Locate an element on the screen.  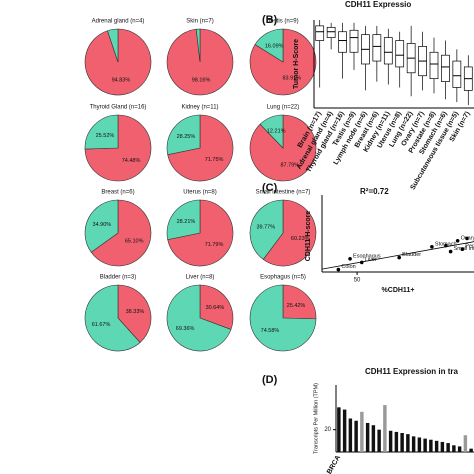
panel-label: (C) is located at coordinates (270, 188).